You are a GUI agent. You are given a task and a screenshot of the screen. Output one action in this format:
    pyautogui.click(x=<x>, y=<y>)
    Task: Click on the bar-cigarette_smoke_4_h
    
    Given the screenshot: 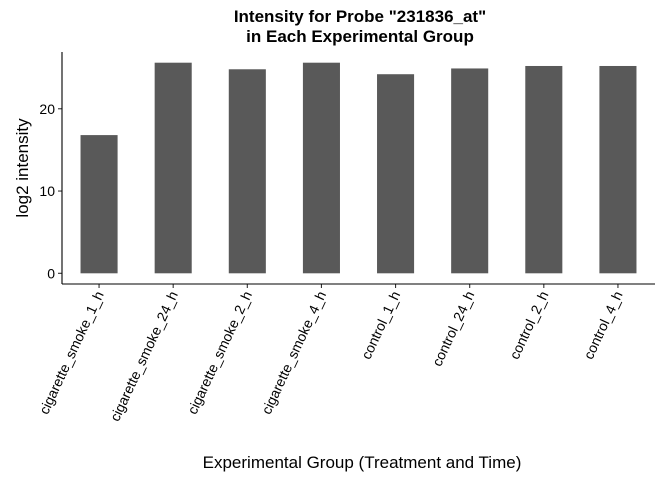 What is the action you would take?
    pyautogui.click(x=321, y=168)
    